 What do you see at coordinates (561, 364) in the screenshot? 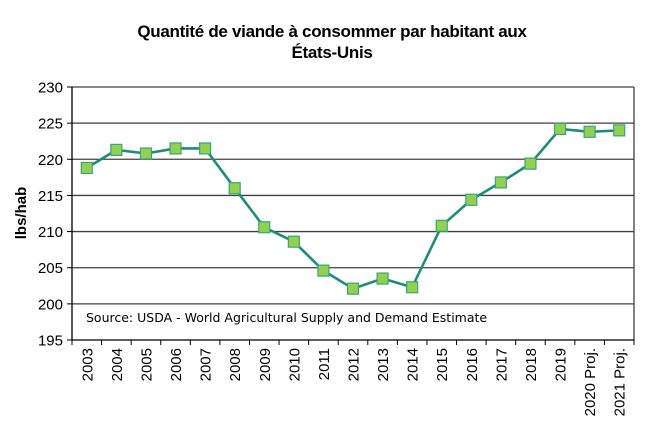
I see `x-tick-label: 2019` at bounding box center [561, 364].